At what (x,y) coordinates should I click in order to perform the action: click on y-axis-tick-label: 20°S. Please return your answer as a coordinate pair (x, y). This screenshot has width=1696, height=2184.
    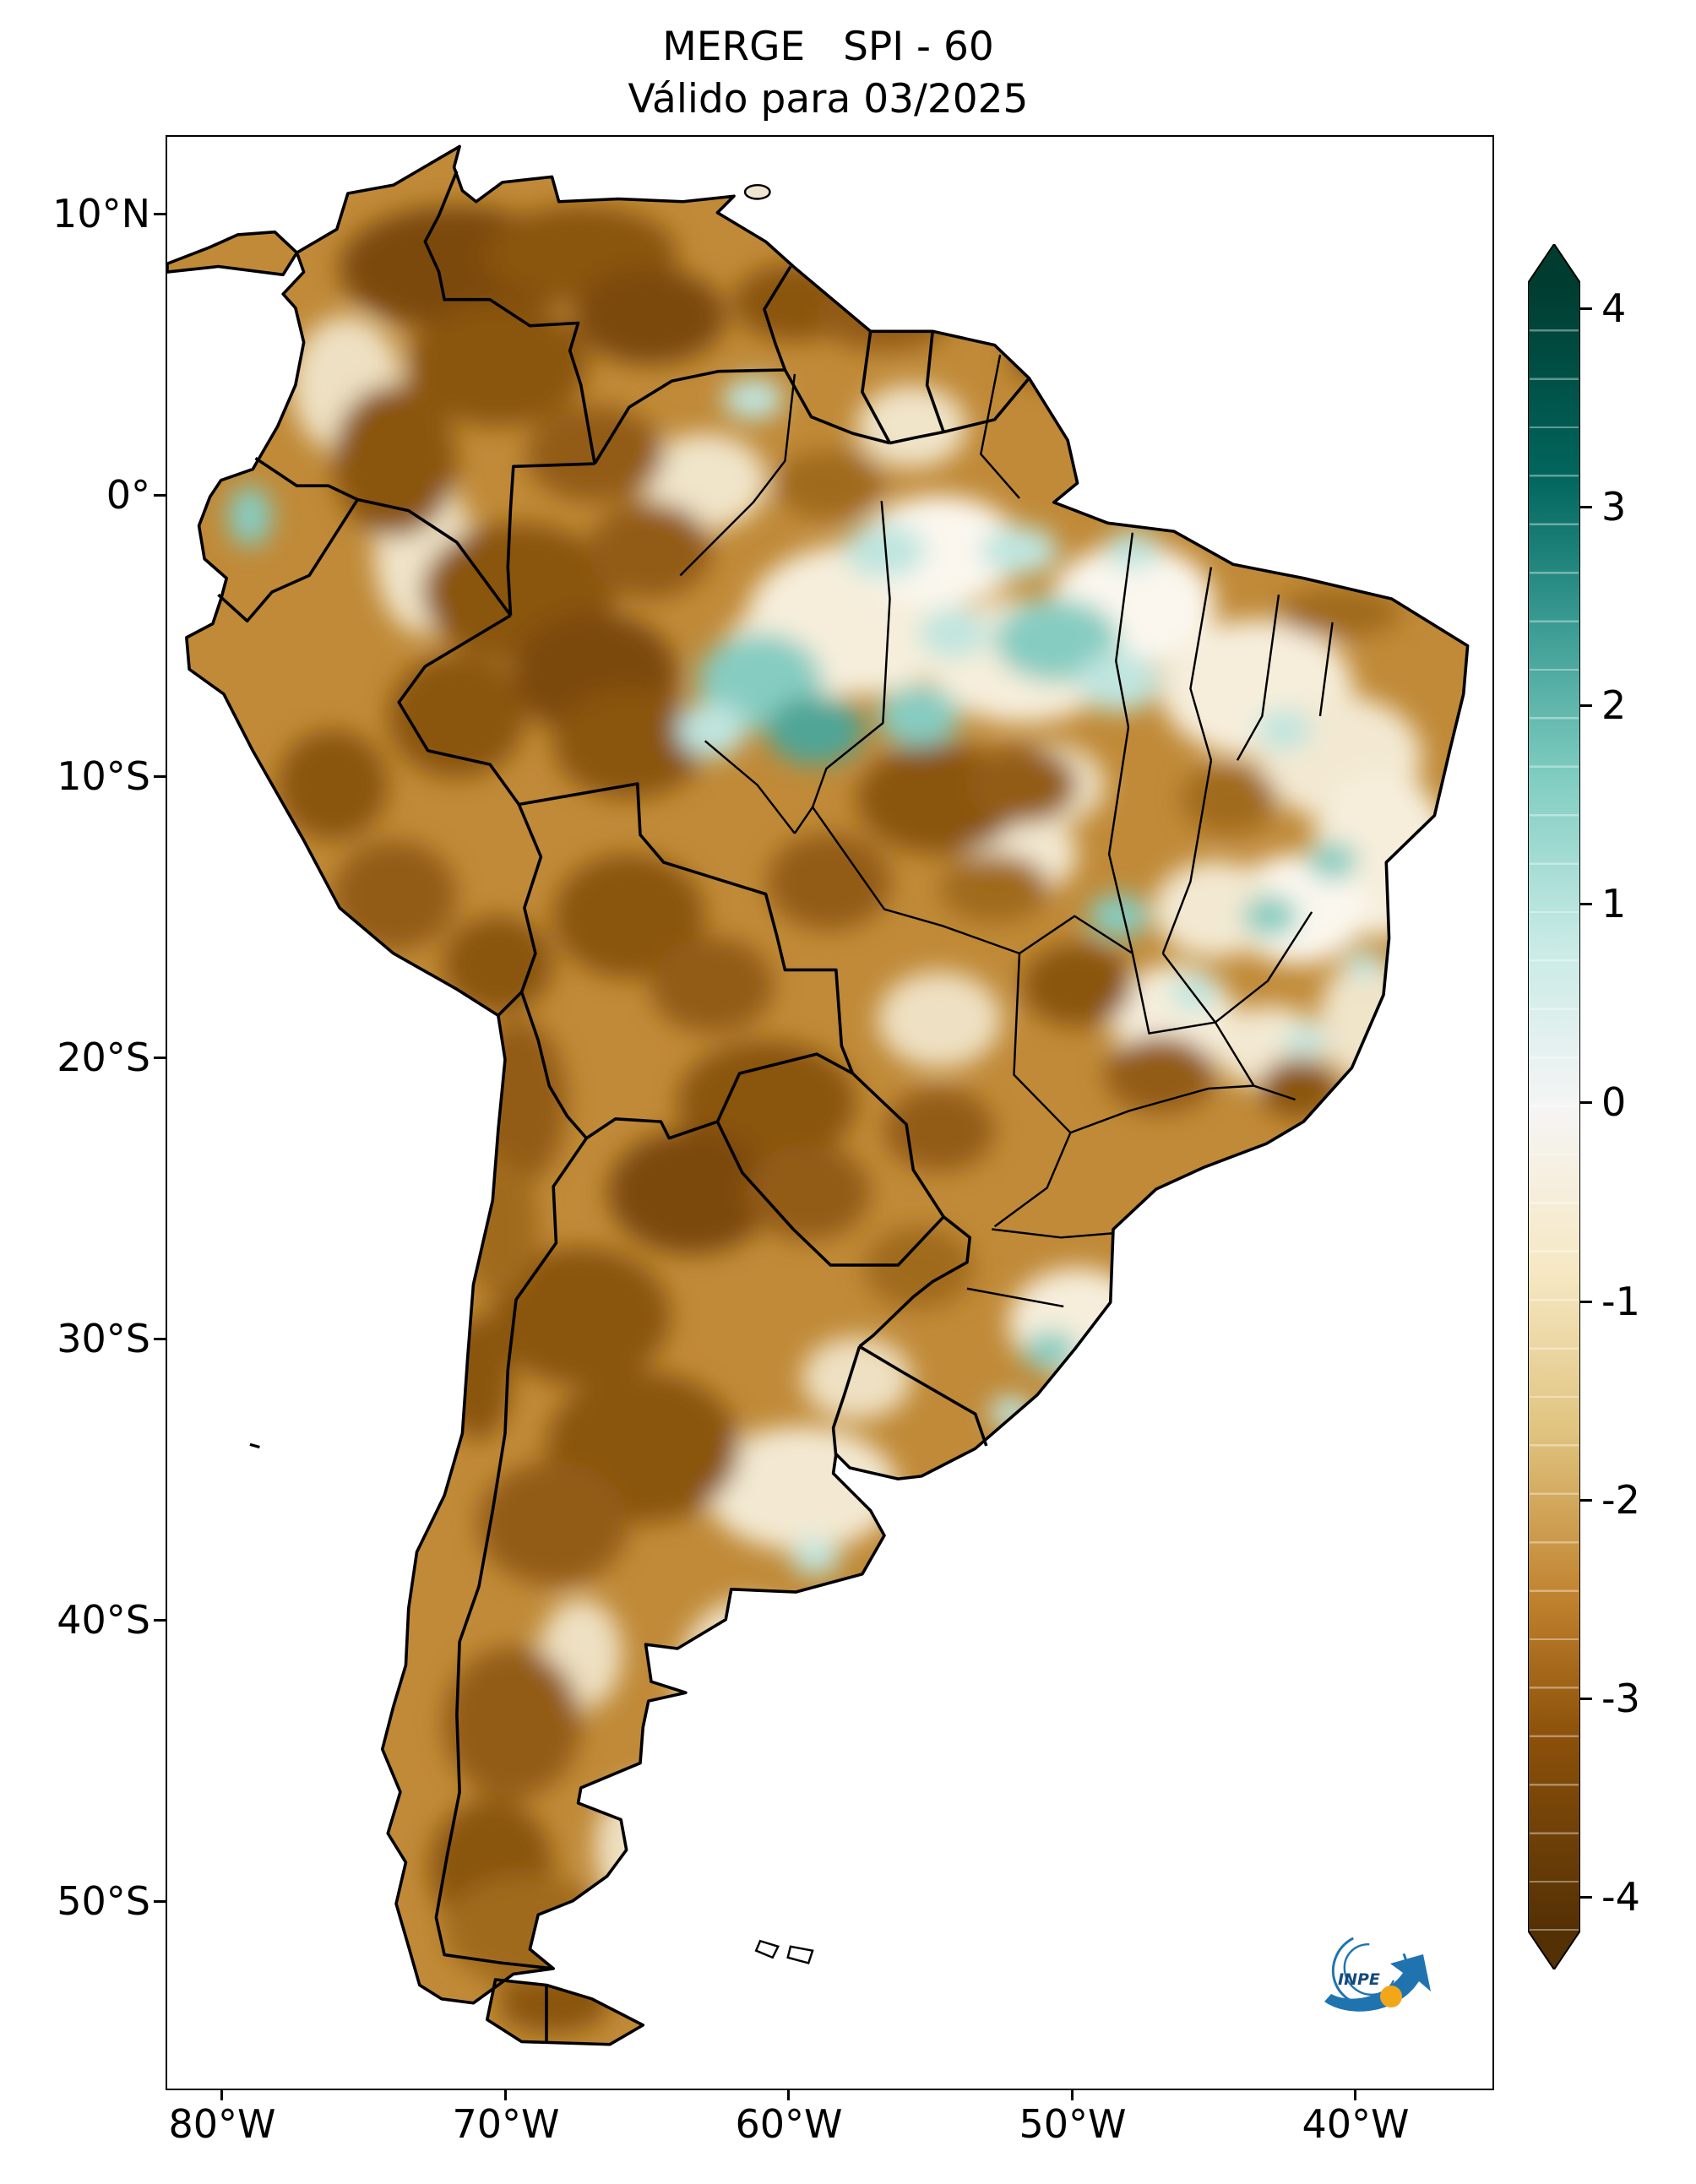
    Looking at the image, I should click on (103, 1057).